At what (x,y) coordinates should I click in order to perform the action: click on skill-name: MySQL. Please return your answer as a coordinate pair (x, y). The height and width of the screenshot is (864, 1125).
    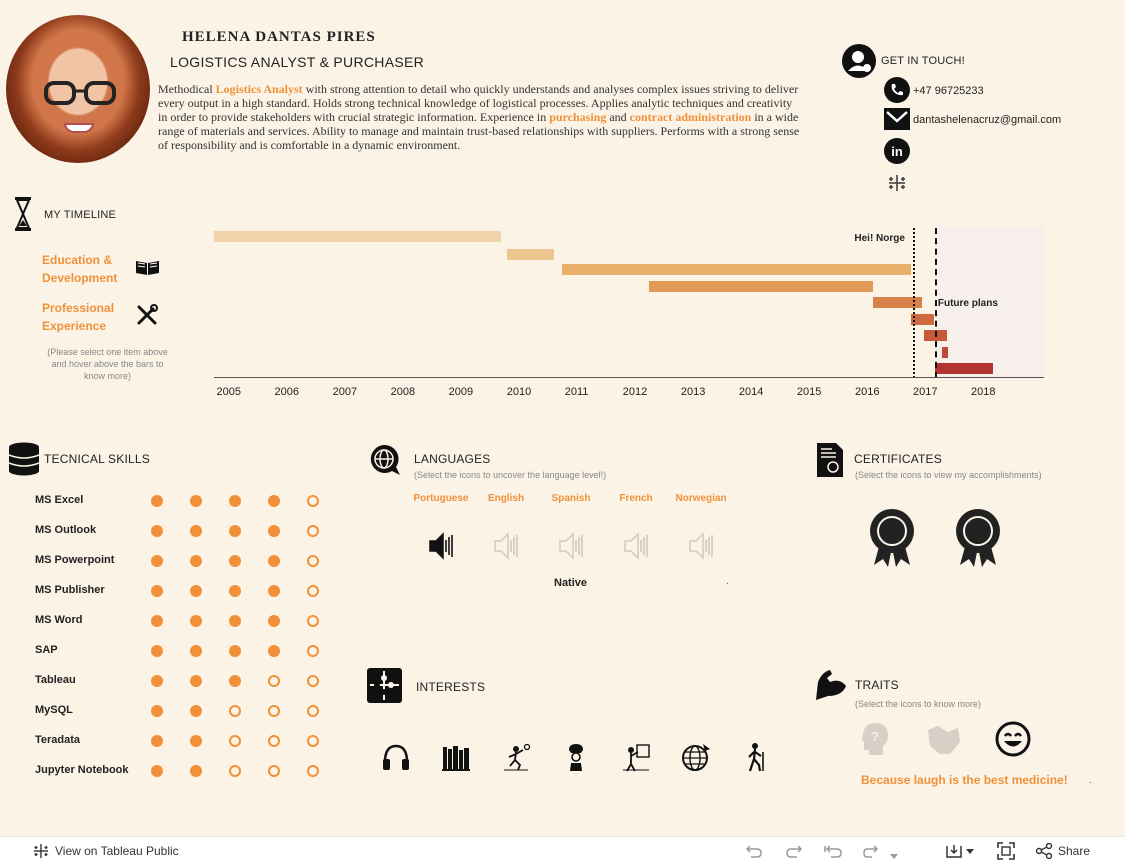
    Looking at the image, I should click on (54, 710).